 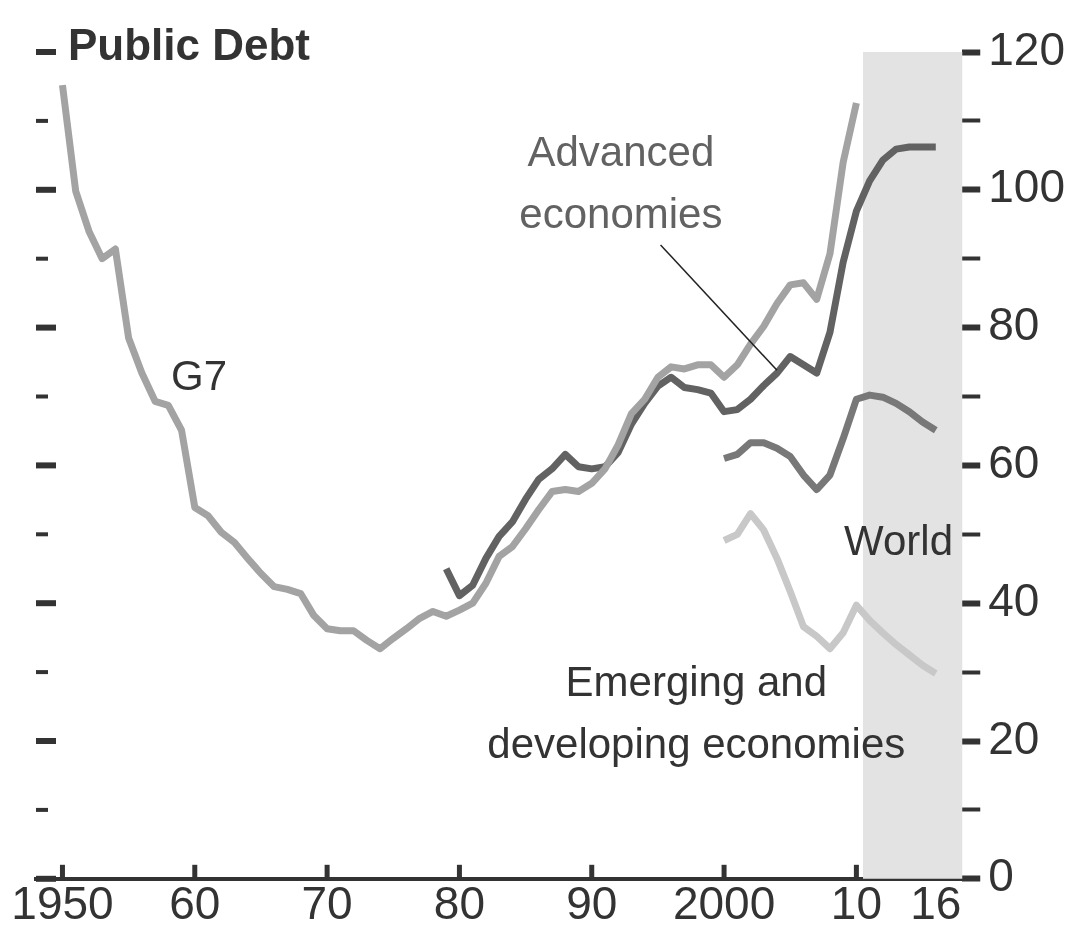 I want to click on y-tick-label: 80, so click(x=1014, y=324).